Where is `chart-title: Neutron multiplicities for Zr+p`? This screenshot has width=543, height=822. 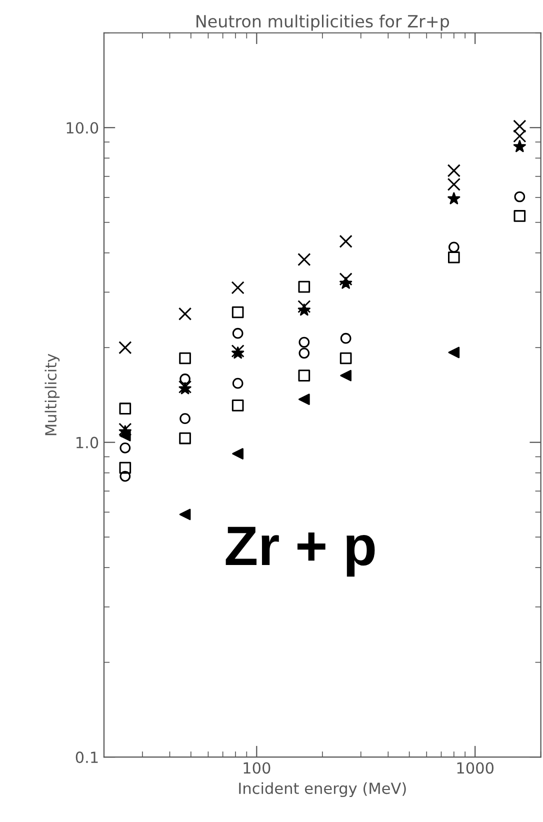
chart-title: Neutron multiplicities for Zr+p is located at coordinates (323, 22).